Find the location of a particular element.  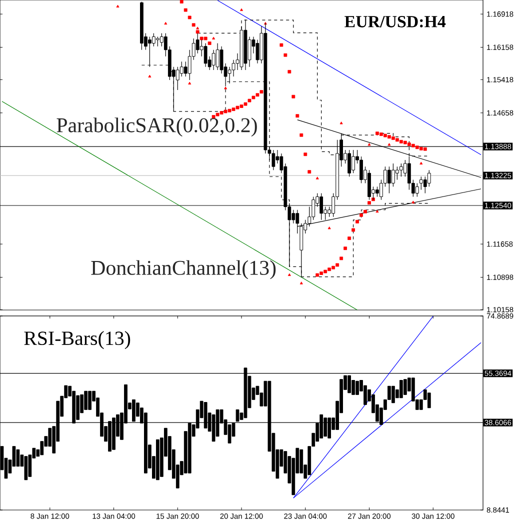

annotation: DonchianChannel(13) is located at coordinates (183, 270).